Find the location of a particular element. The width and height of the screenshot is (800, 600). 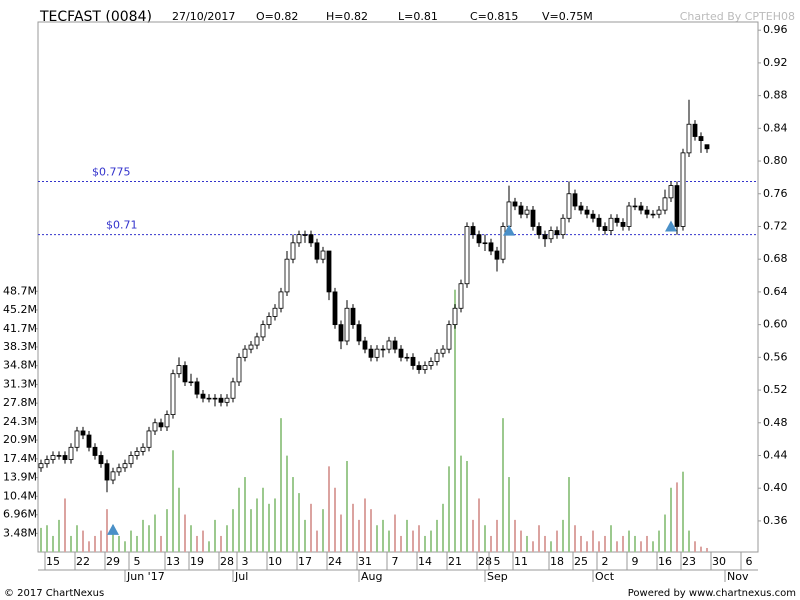

x-tick-label: 29 is located at coordinates (113, 561).